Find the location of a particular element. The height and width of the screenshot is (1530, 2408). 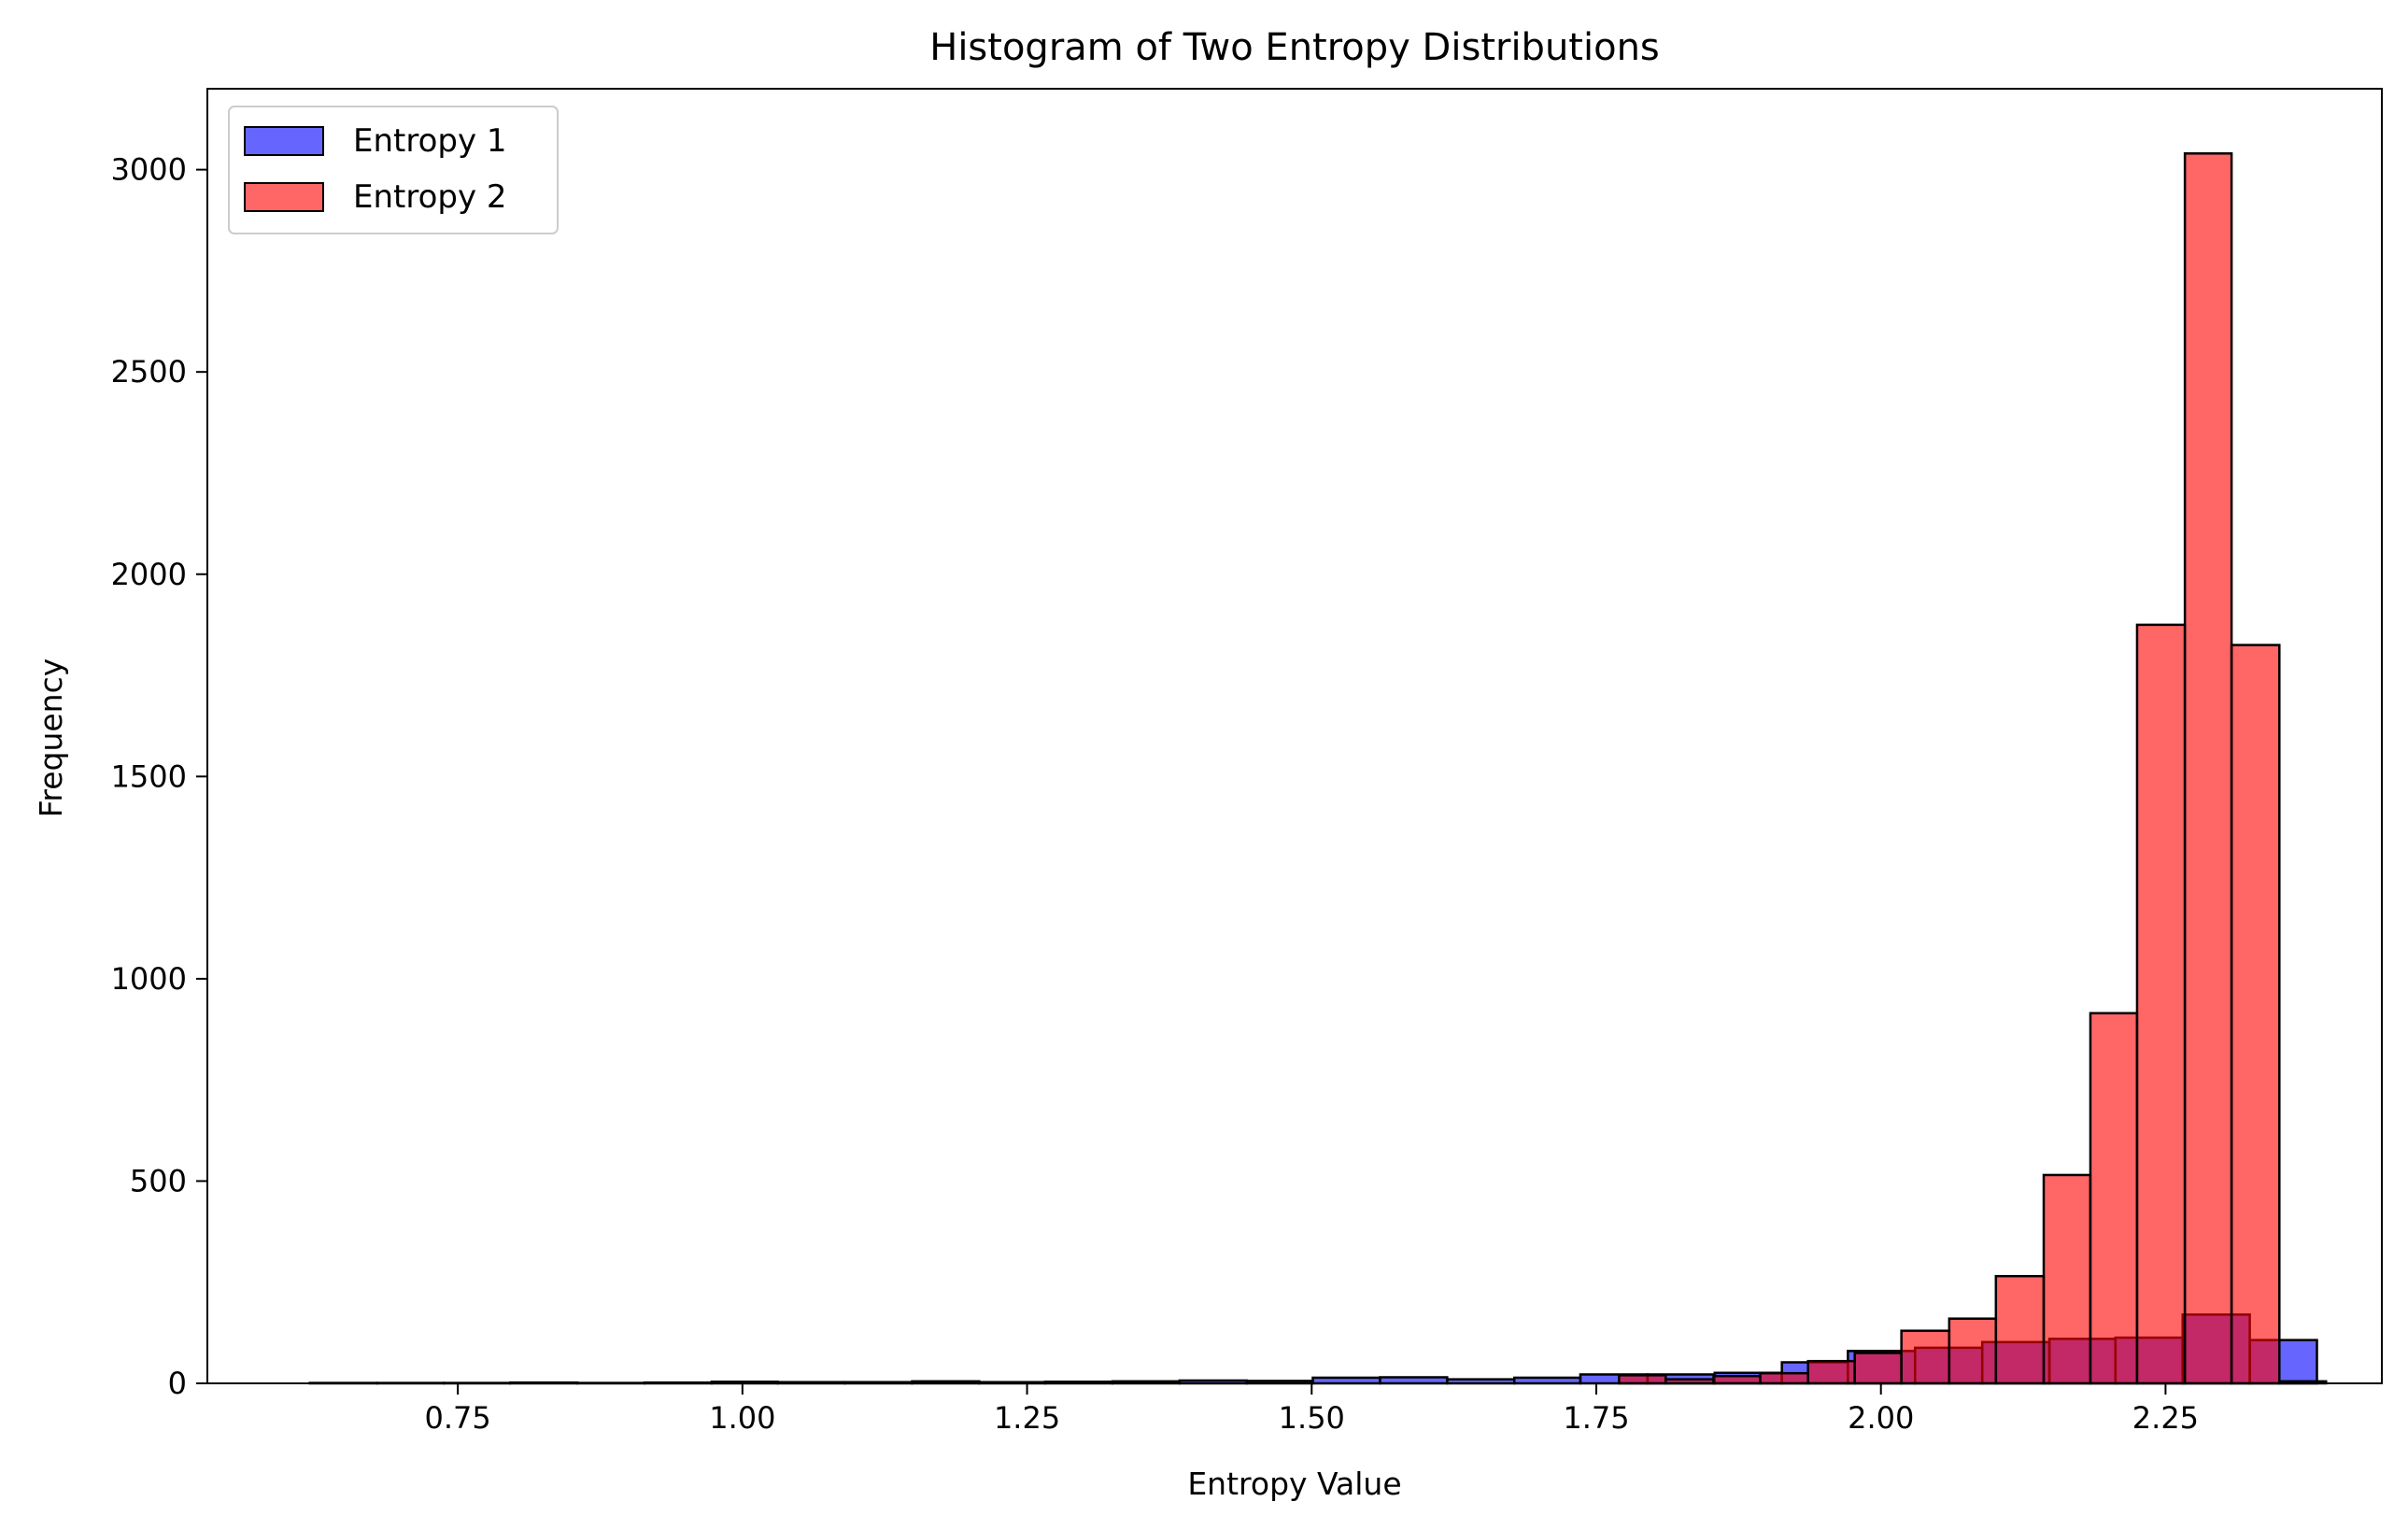

x-tick-label-1: 1.00 is located at coordinates (742, 1418).